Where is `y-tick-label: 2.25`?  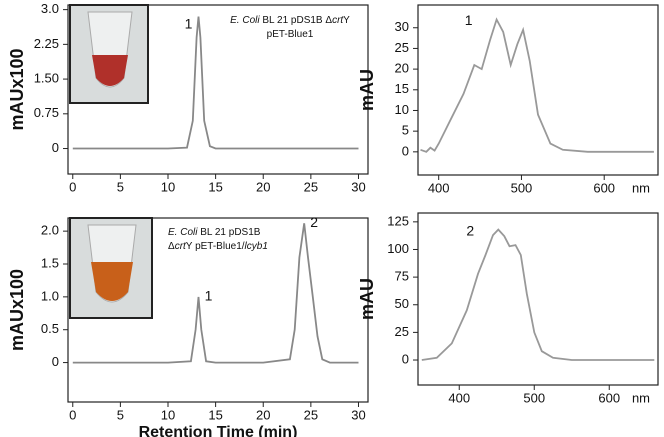 y-tick-label: 2.25 is located at coordinates (46, 43).